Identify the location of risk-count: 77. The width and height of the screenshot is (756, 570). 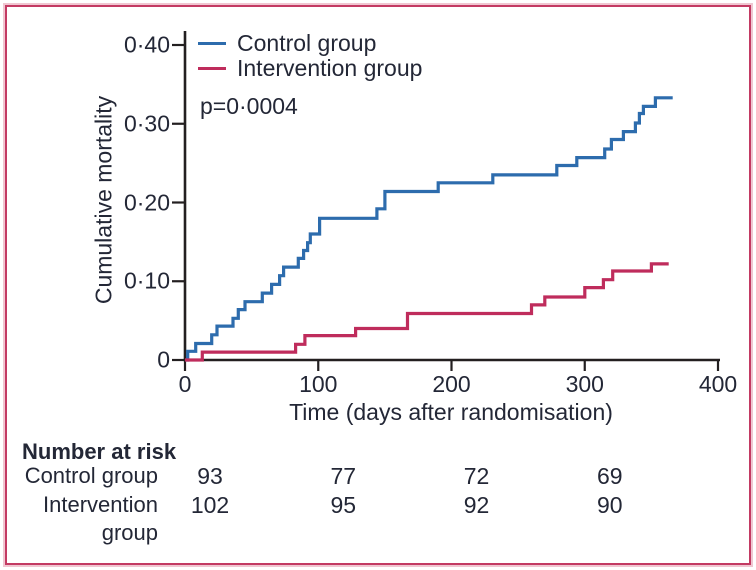
(343, 476).